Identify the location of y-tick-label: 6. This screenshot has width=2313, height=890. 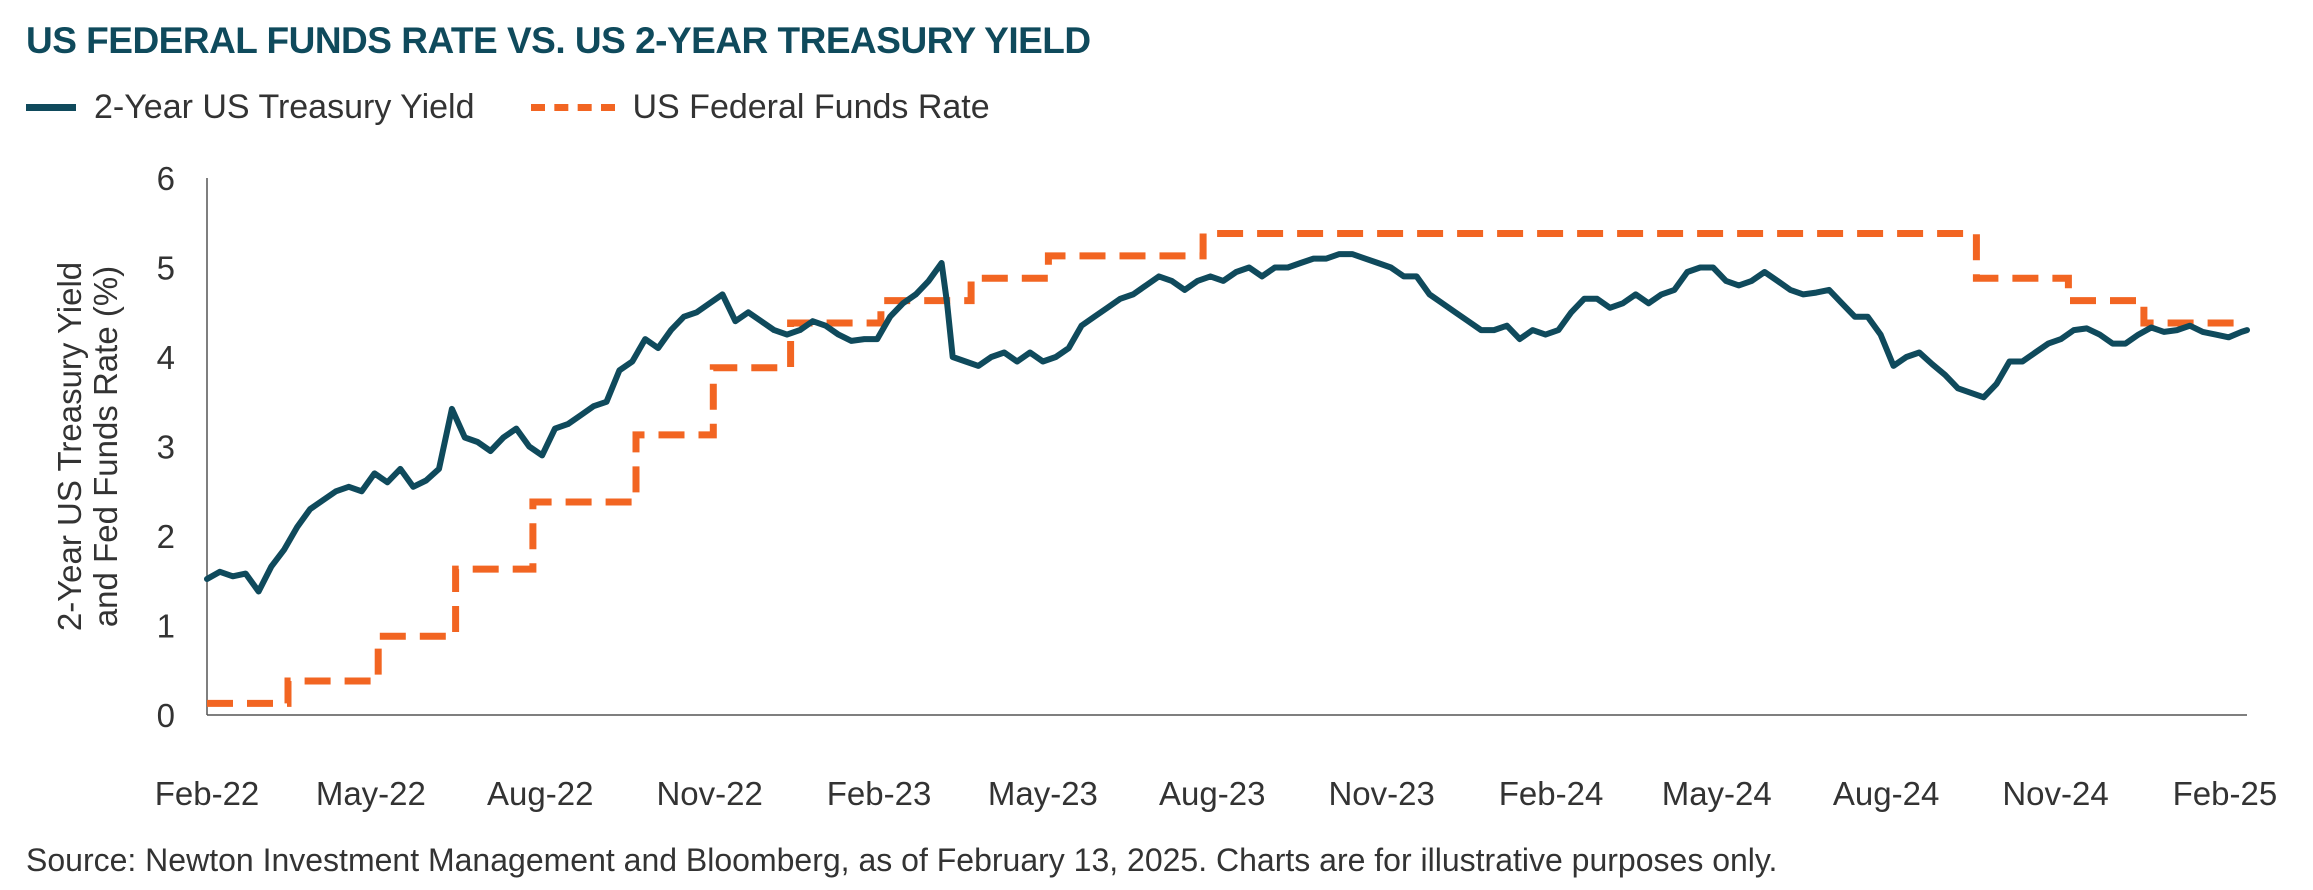
(166, 178).